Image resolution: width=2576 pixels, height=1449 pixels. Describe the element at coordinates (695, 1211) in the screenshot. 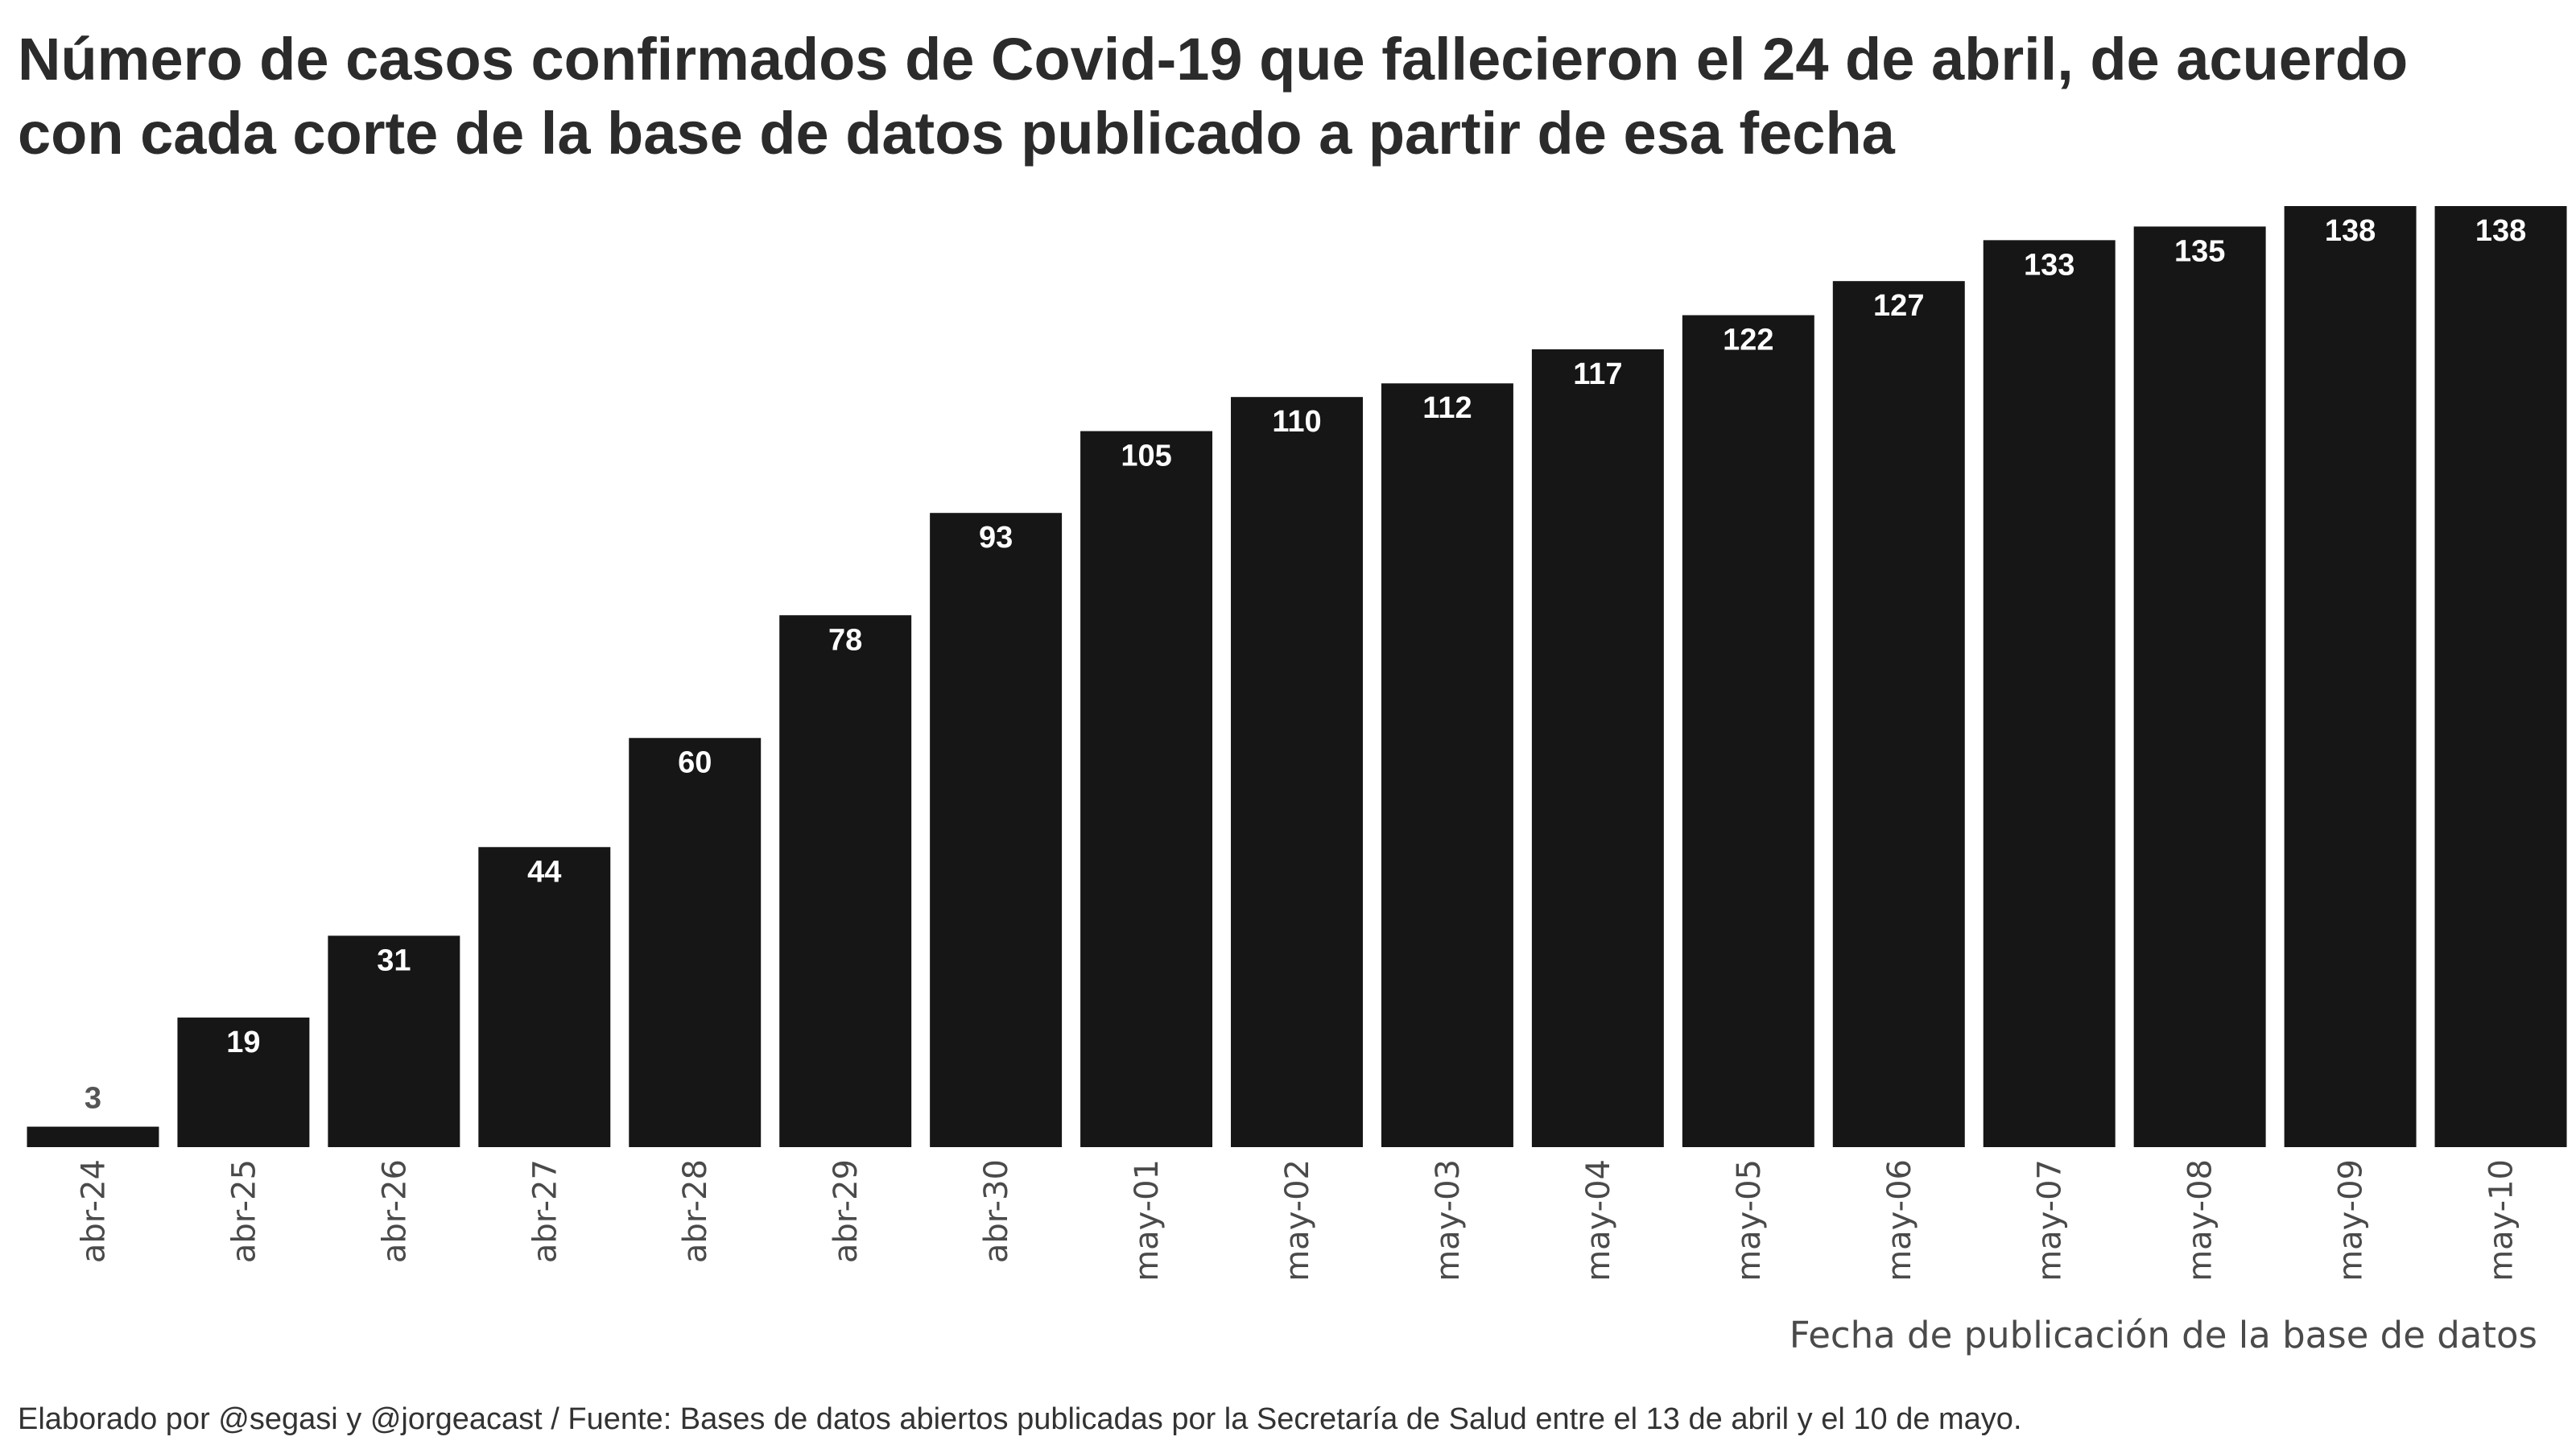

I see `x-tick-label-abr-28: abr-28` at that location.